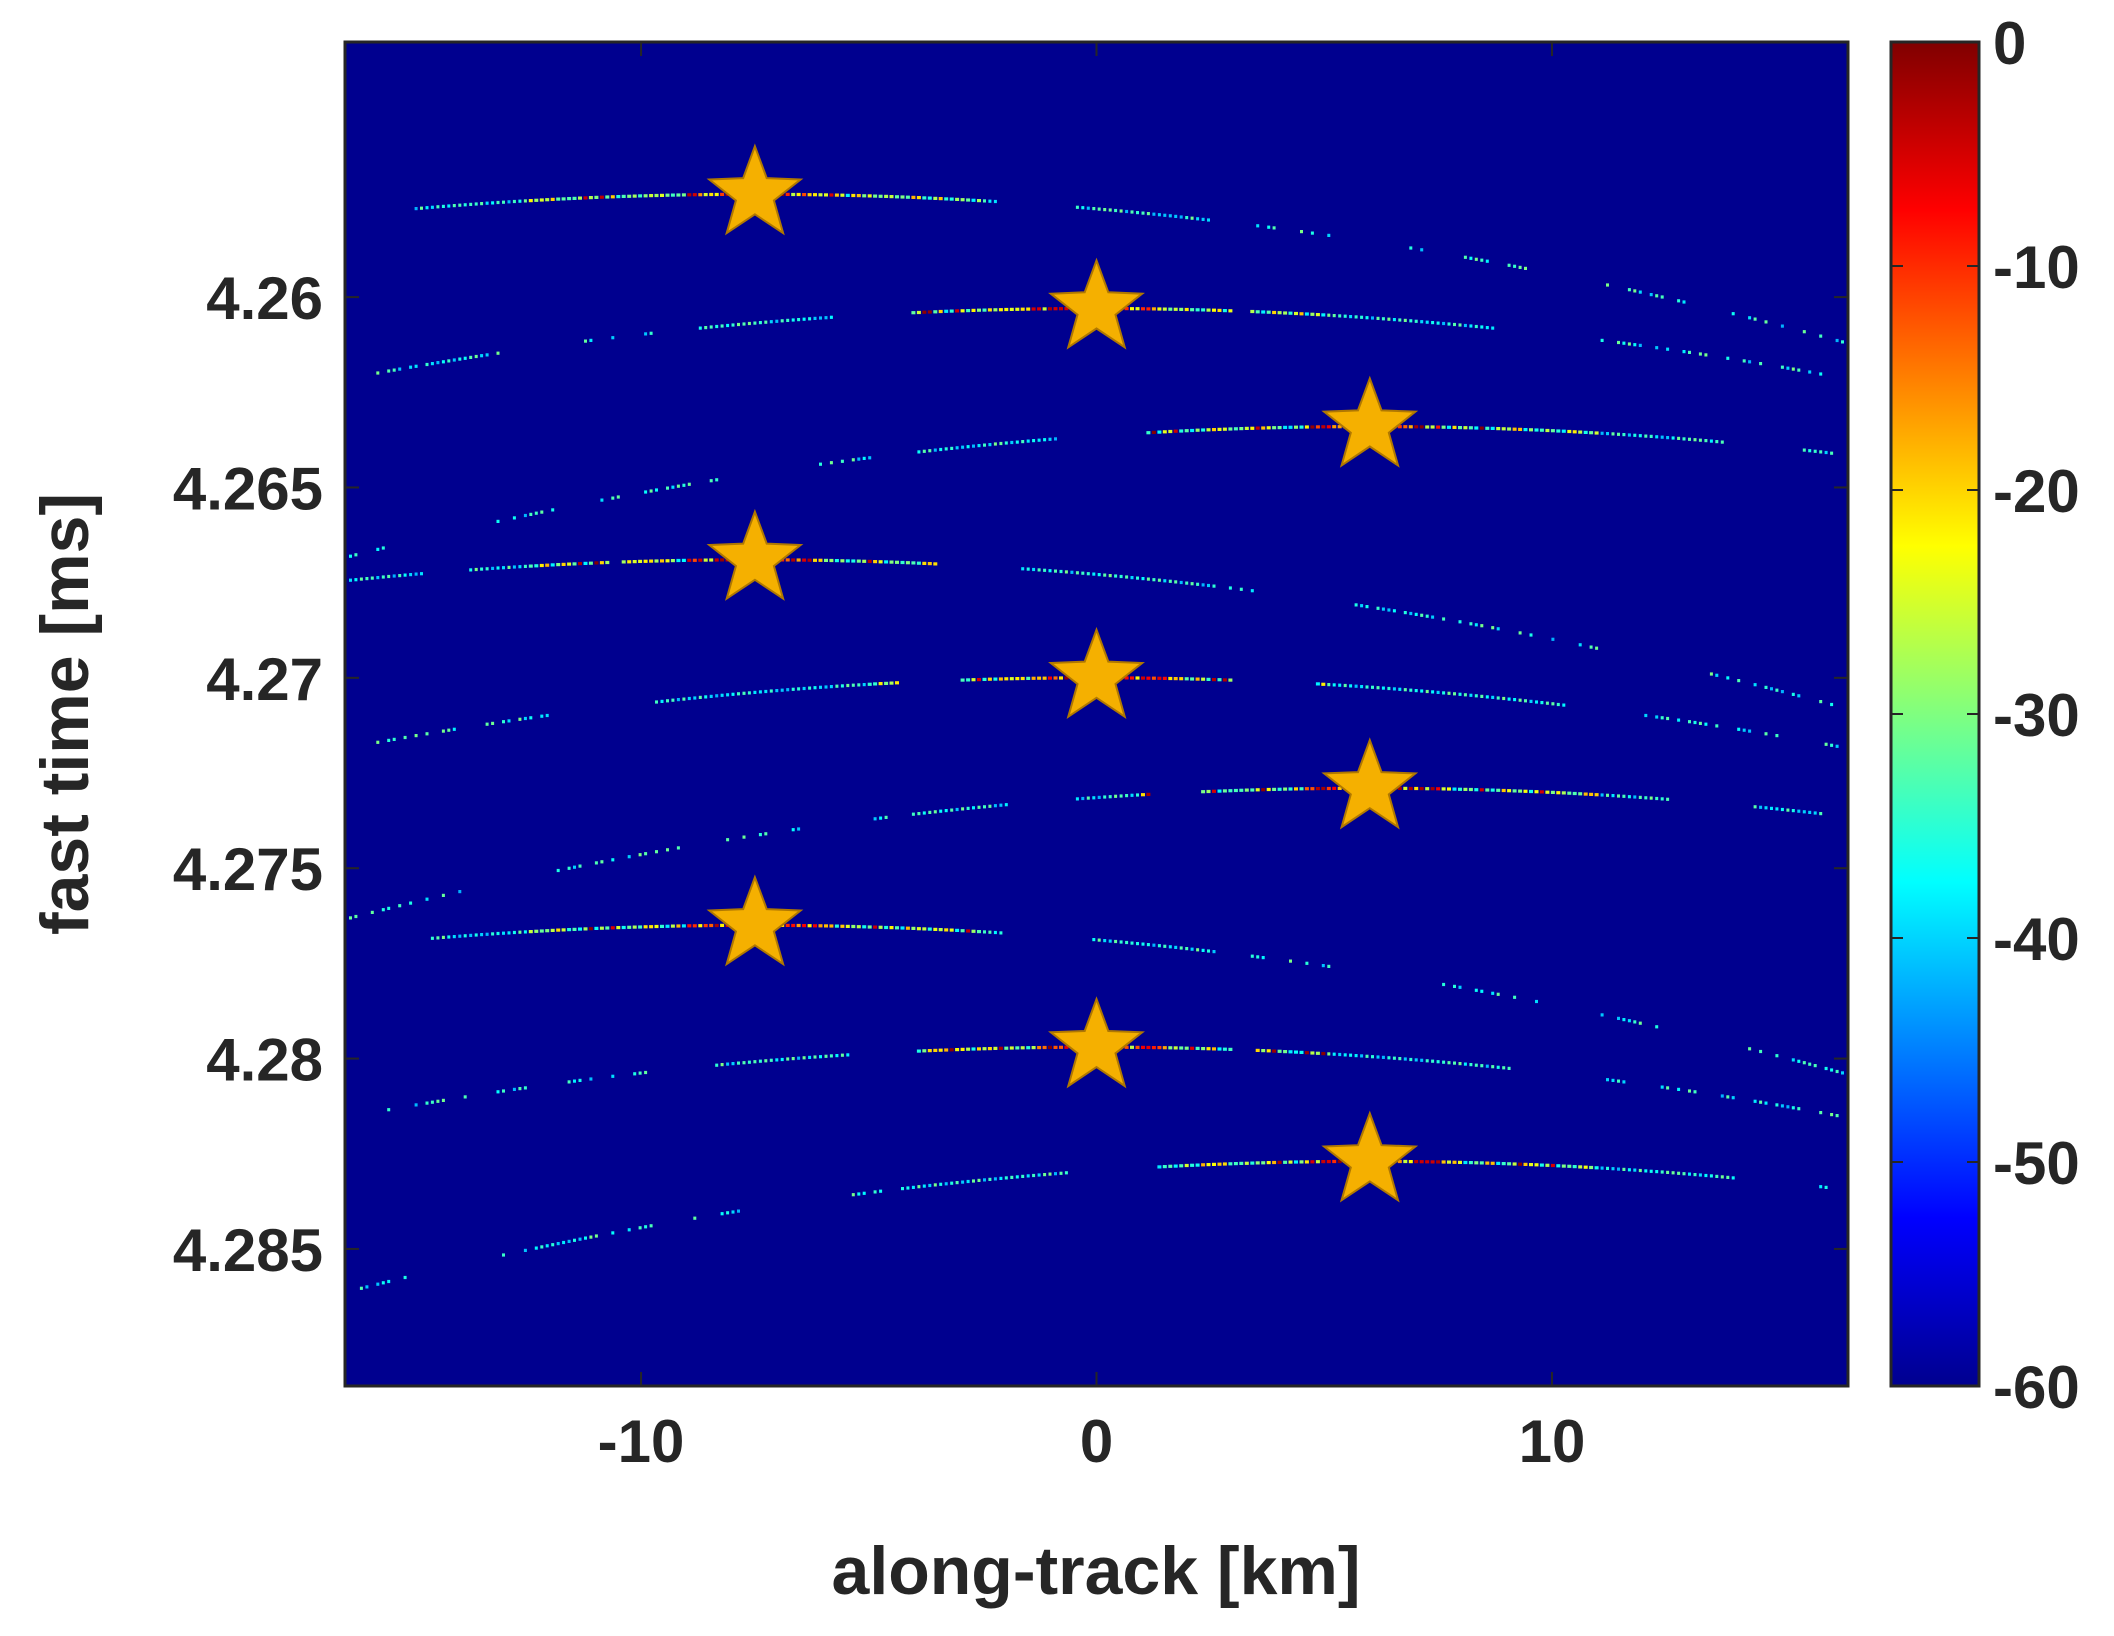 This screenshot has height=1636, width=2114. What do you see at coordinates (1370, 421) in the screenshot?
I see `target-star` at bounding box center [1370, 421].